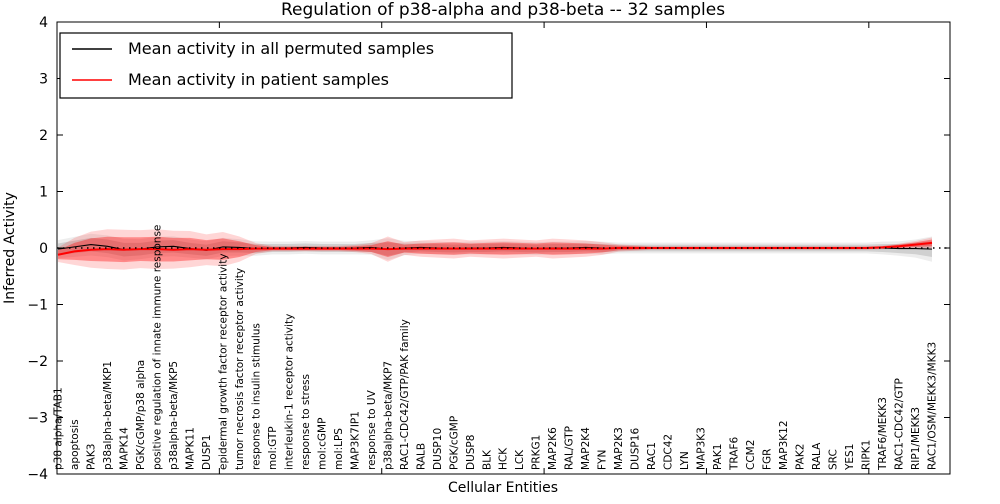  Describe the element at coordinates (75, 444) in the screenshot. I see `x-tick-label: apoptosis` at that location.